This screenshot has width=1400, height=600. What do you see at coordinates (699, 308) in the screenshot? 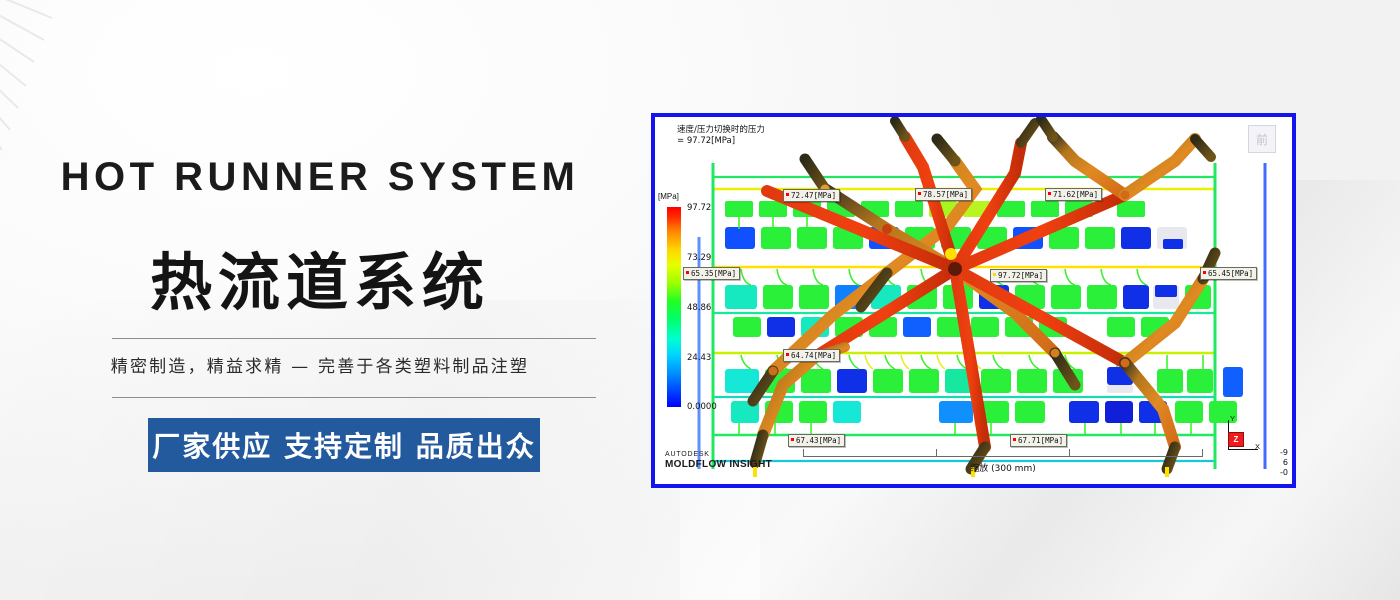
I see `legend-tick-2: 48.86` at bounding box center [699, 308].